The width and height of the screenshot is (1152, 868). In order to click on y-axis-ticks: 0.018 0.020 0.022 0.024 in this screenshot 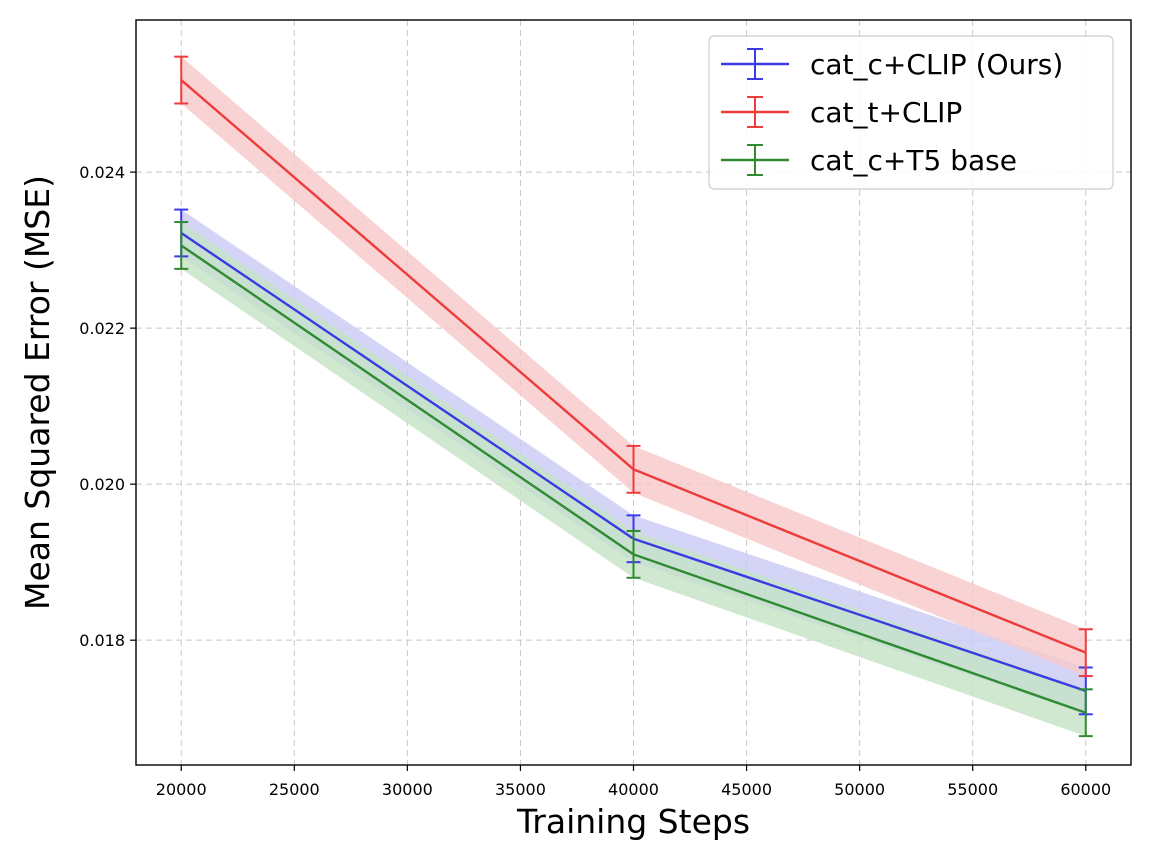, I will do `click(107, 406)`.